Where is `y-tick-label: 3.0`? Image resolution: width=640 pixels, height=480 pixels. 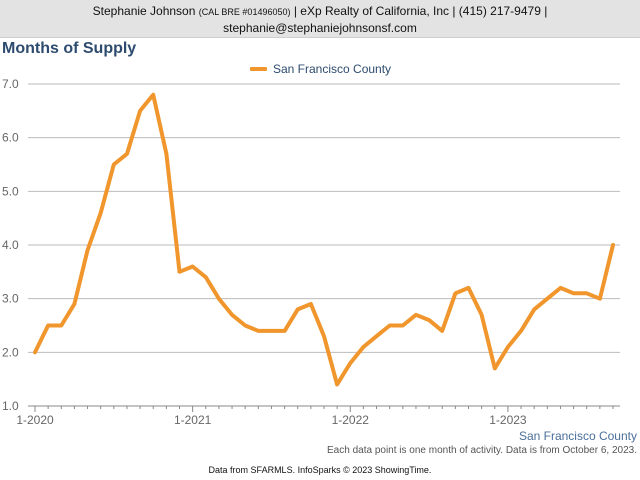 y-tick-label: 3.0 is located at coordinates (10, 299).